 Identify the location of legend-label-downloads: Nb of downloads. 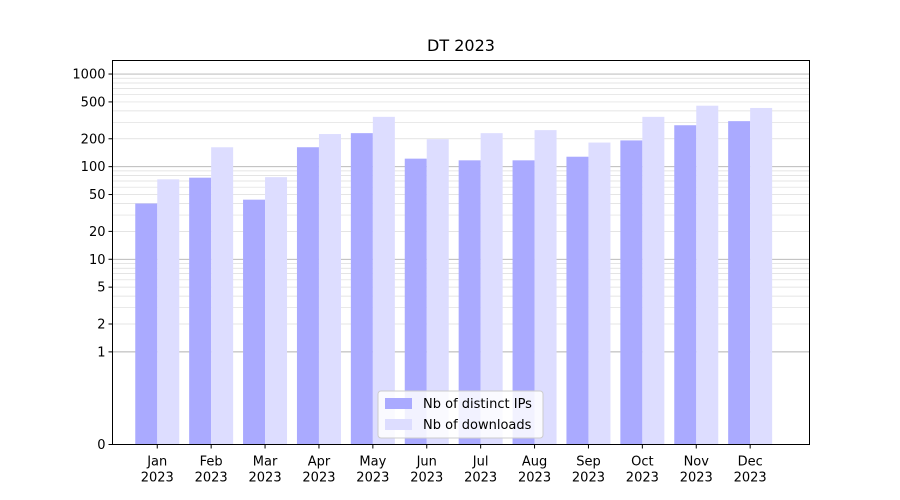
(477, 425).